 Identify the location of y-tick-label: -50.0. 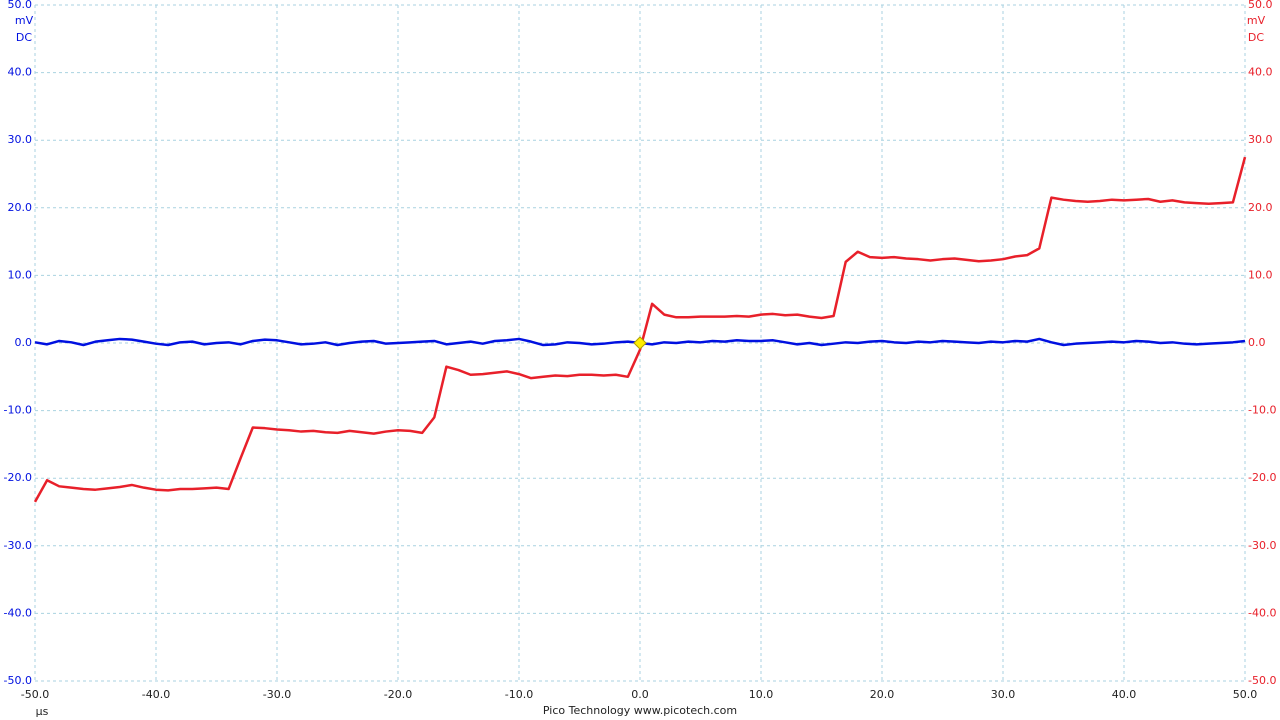
(18, 680).